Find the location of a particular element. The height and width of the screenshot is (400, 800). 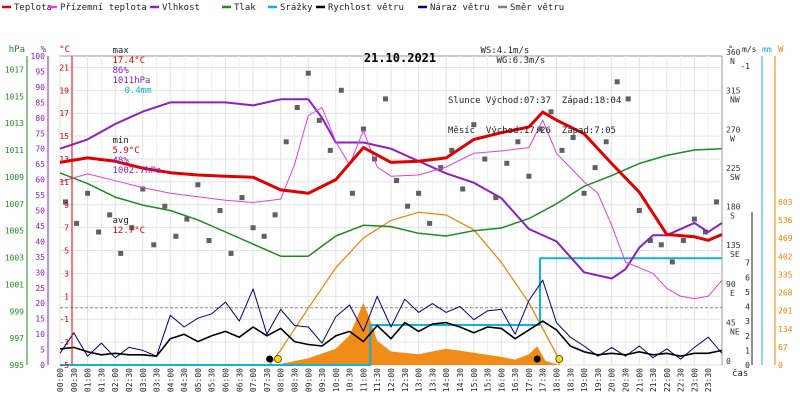

stats-avg-row: avg 12.7°C is located at coordinates (120, 226).